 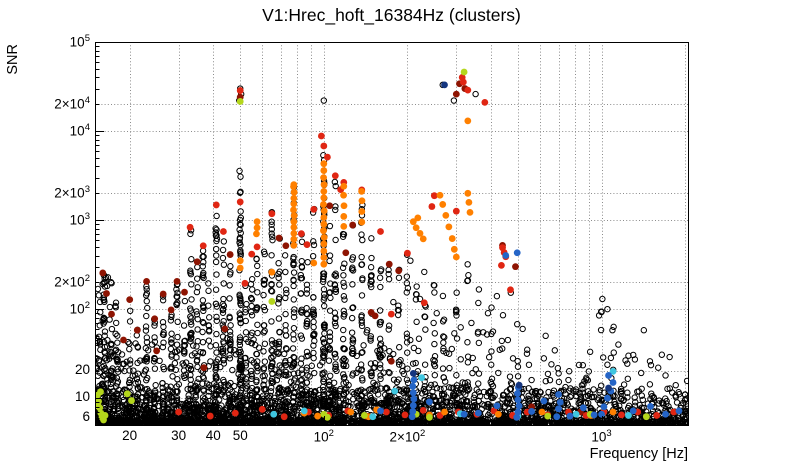 What do you see at coordinates (179, 435) in the screenshot?
I see `x-tick-label: 30` at bounding box center [179, 435].